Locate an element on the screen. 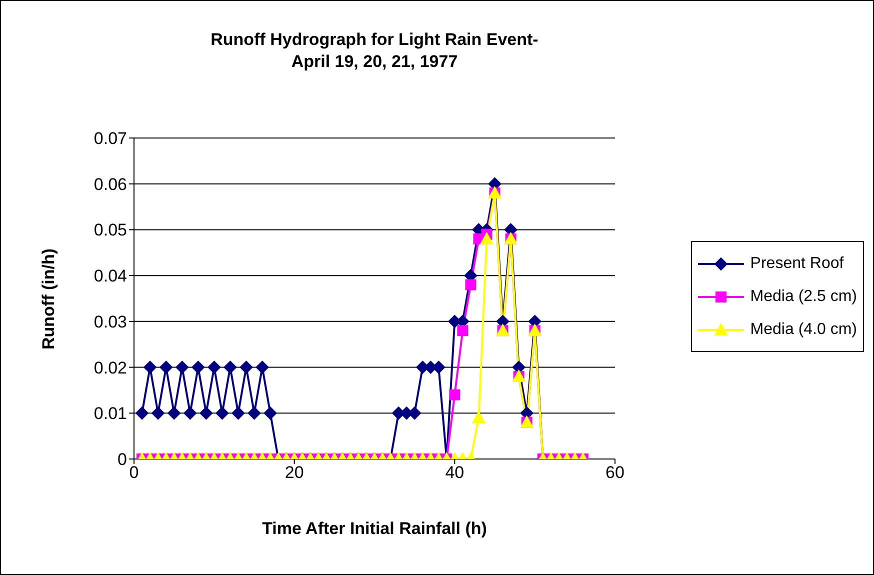  y-axis-title: Runoff (in/h) is located at coordinates (49, 299).